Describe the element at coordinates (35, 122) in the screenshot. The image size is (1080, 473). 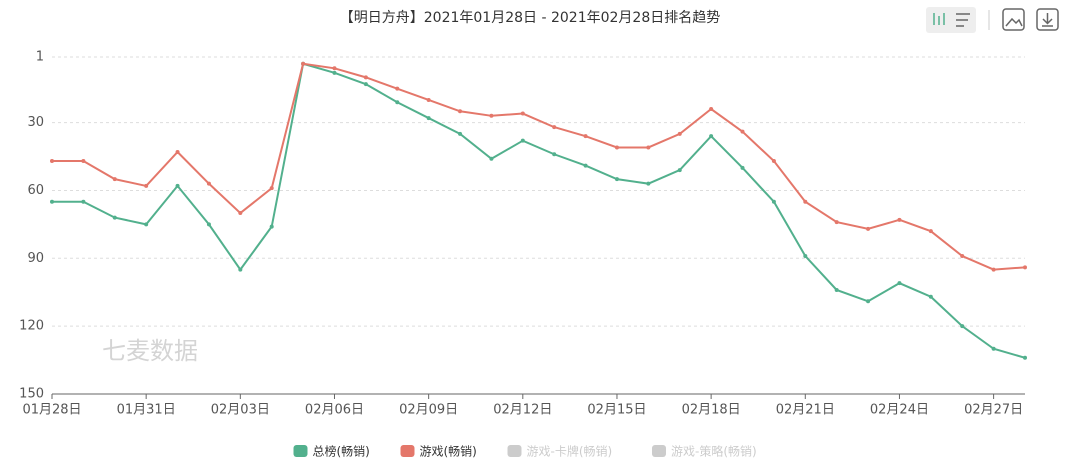
I see `y-tick-label: 30` at that location.